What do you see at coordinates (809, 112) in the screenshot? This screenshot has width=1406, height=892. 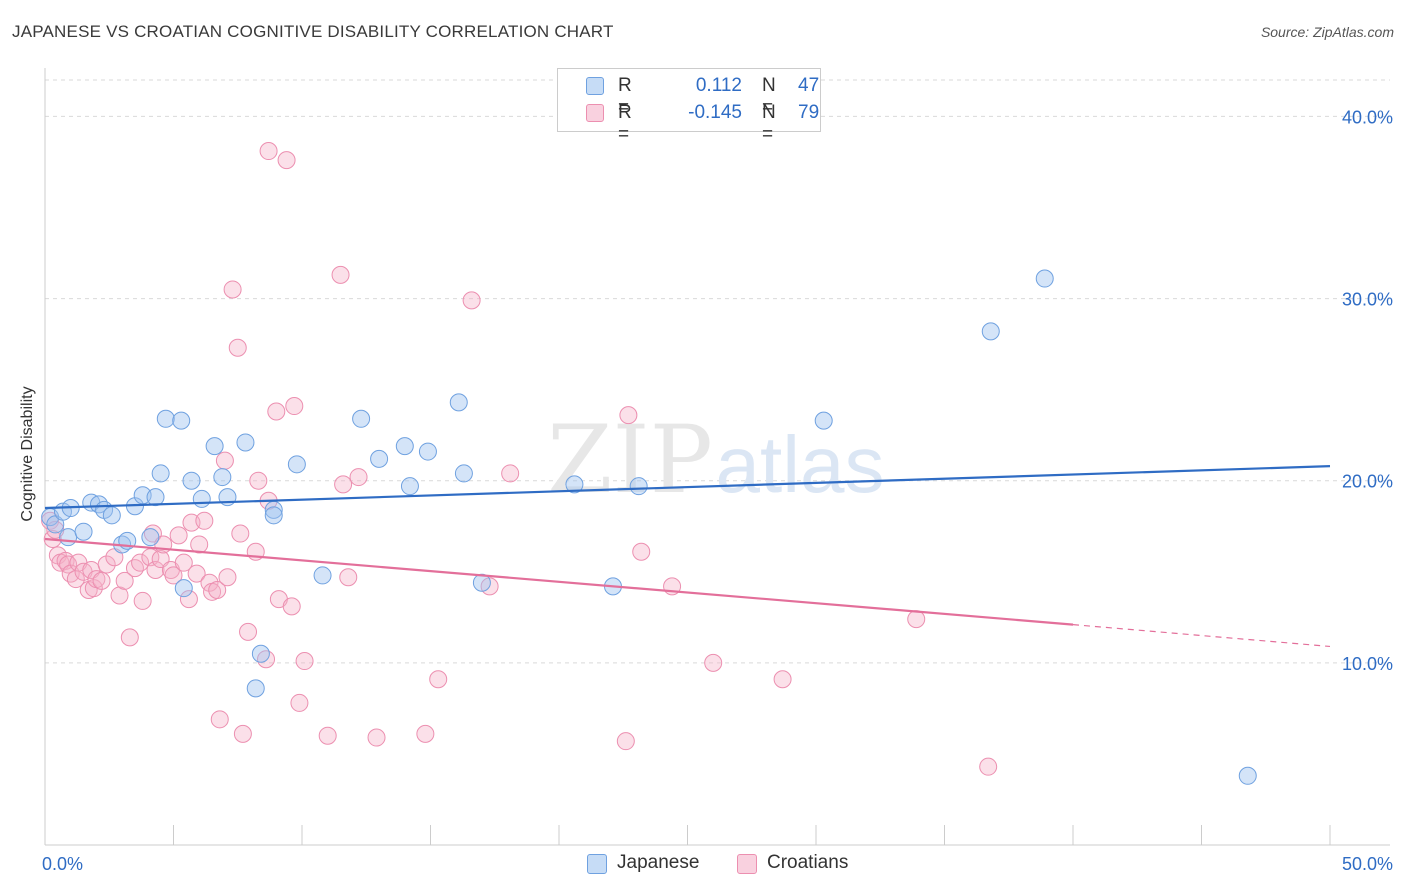 I see `legend-n-value: 79` at bounding box center [809, 112].